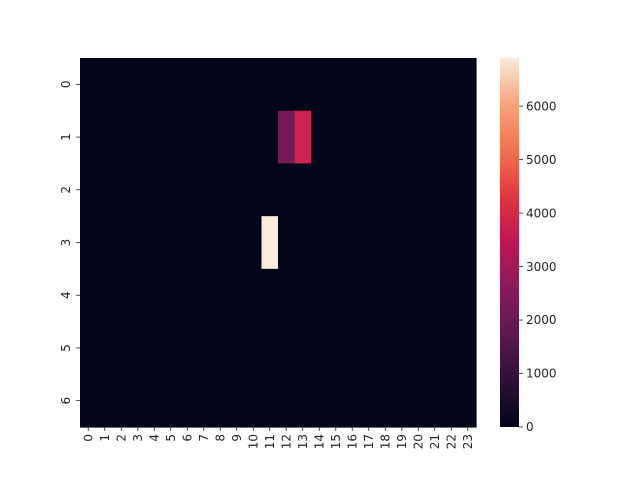  What do you see at coordinates (468, 441) in the screenshot?
I see `column-tick-label: 23` at bounding box center [468, 441].